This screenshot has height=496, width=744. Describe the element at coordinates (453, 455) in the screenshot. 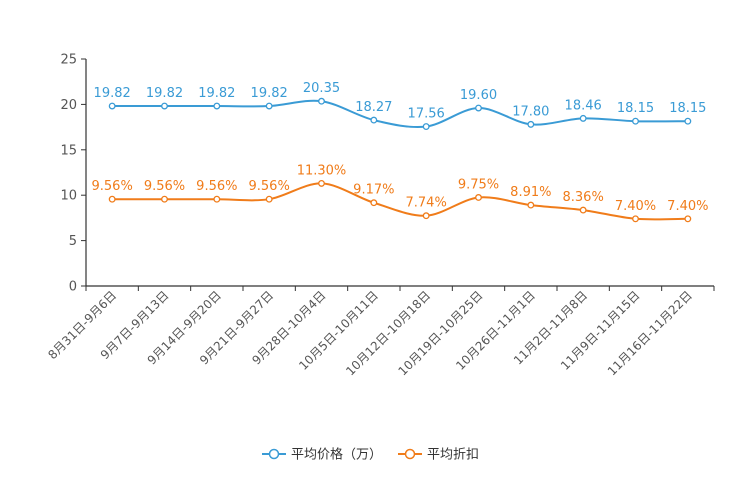

I see `legend-label: 平均折扣` at that location.